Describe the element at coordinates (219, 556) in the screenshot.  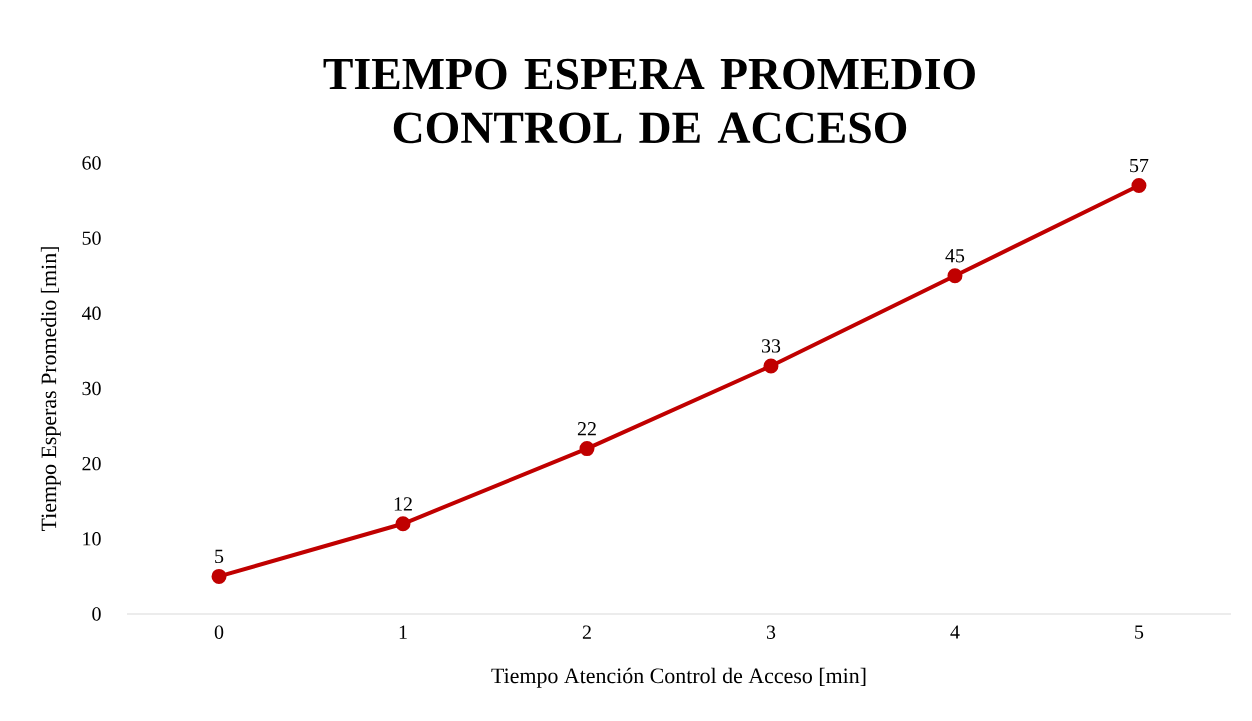
I see `data-label: 5` at that location.